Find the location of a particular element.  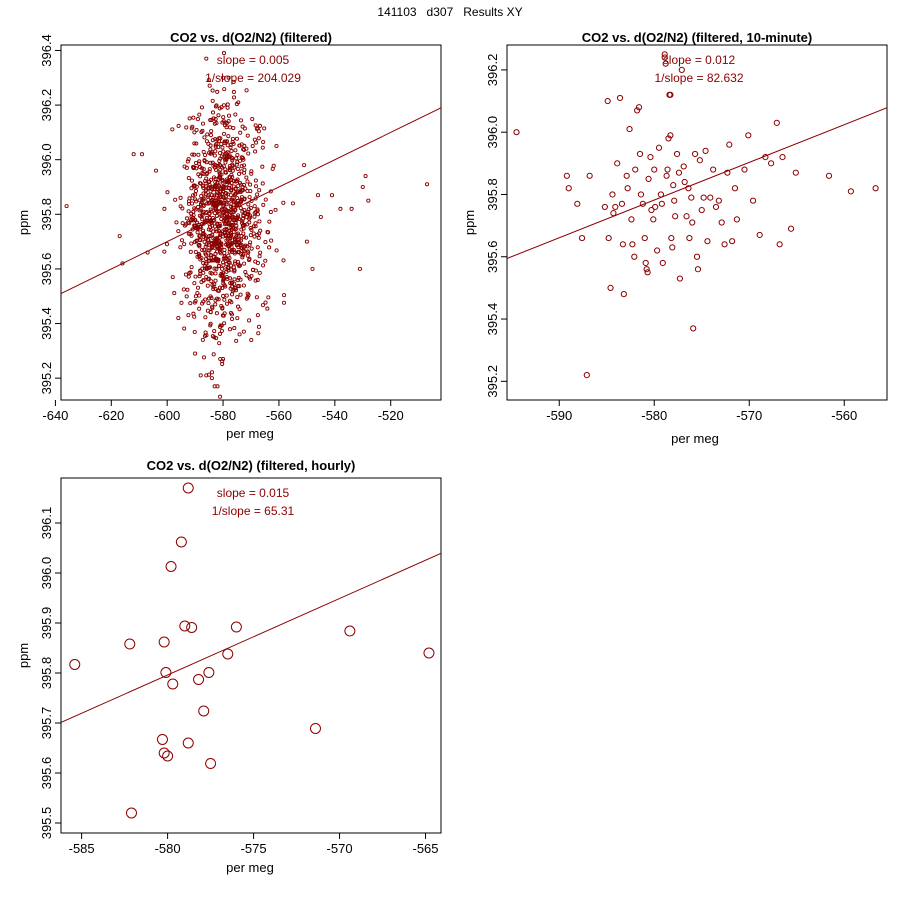

y-tick-label: 396.2 is located at coordinates (492, 70).